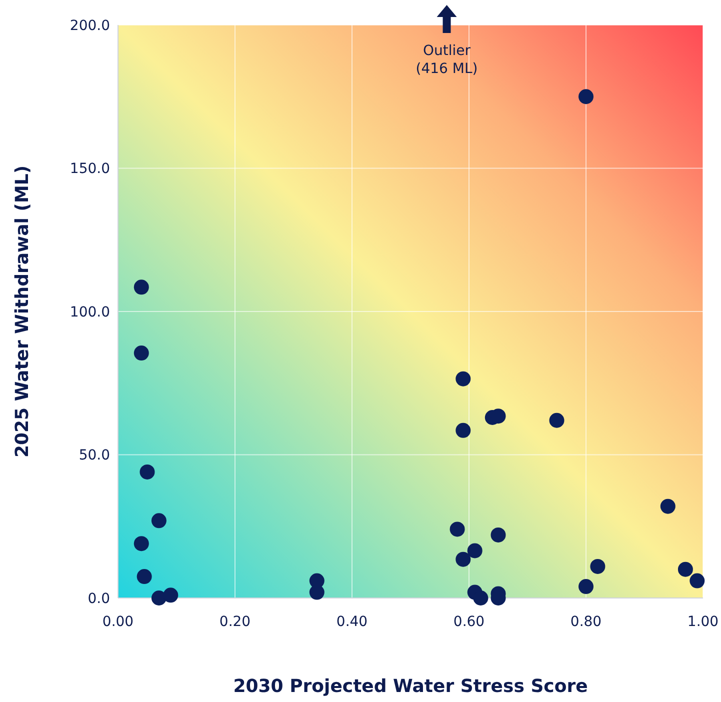 The image size is (721, 702). Describe the element at coordinates (118, 622) in the screenshot. I see `x-tick-label: 0.00` at that location.